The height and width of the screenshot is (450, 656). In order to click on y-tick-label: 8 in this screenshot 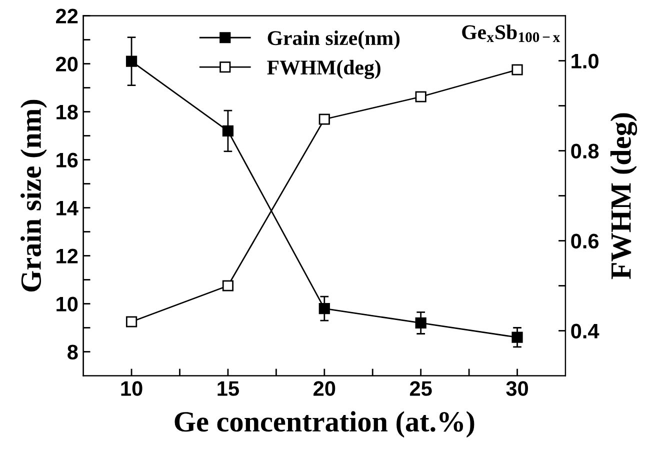, I will do `click(73, 352)`.